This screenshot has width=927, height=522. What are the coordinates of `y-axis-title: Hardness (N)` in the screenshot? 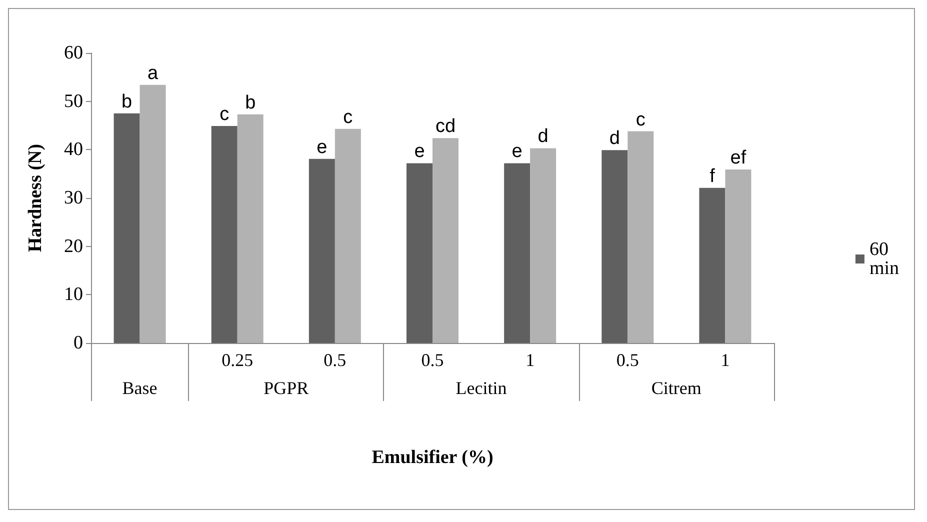 It's located at (35, 198).